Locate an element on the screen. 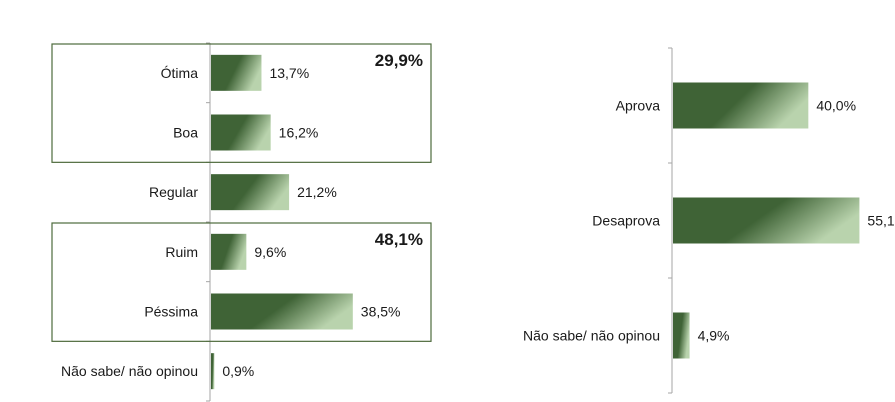 Image resolution: width=895 pixels, height=402 pixels. rating-bar-regular is located at coordinates (250, 192).